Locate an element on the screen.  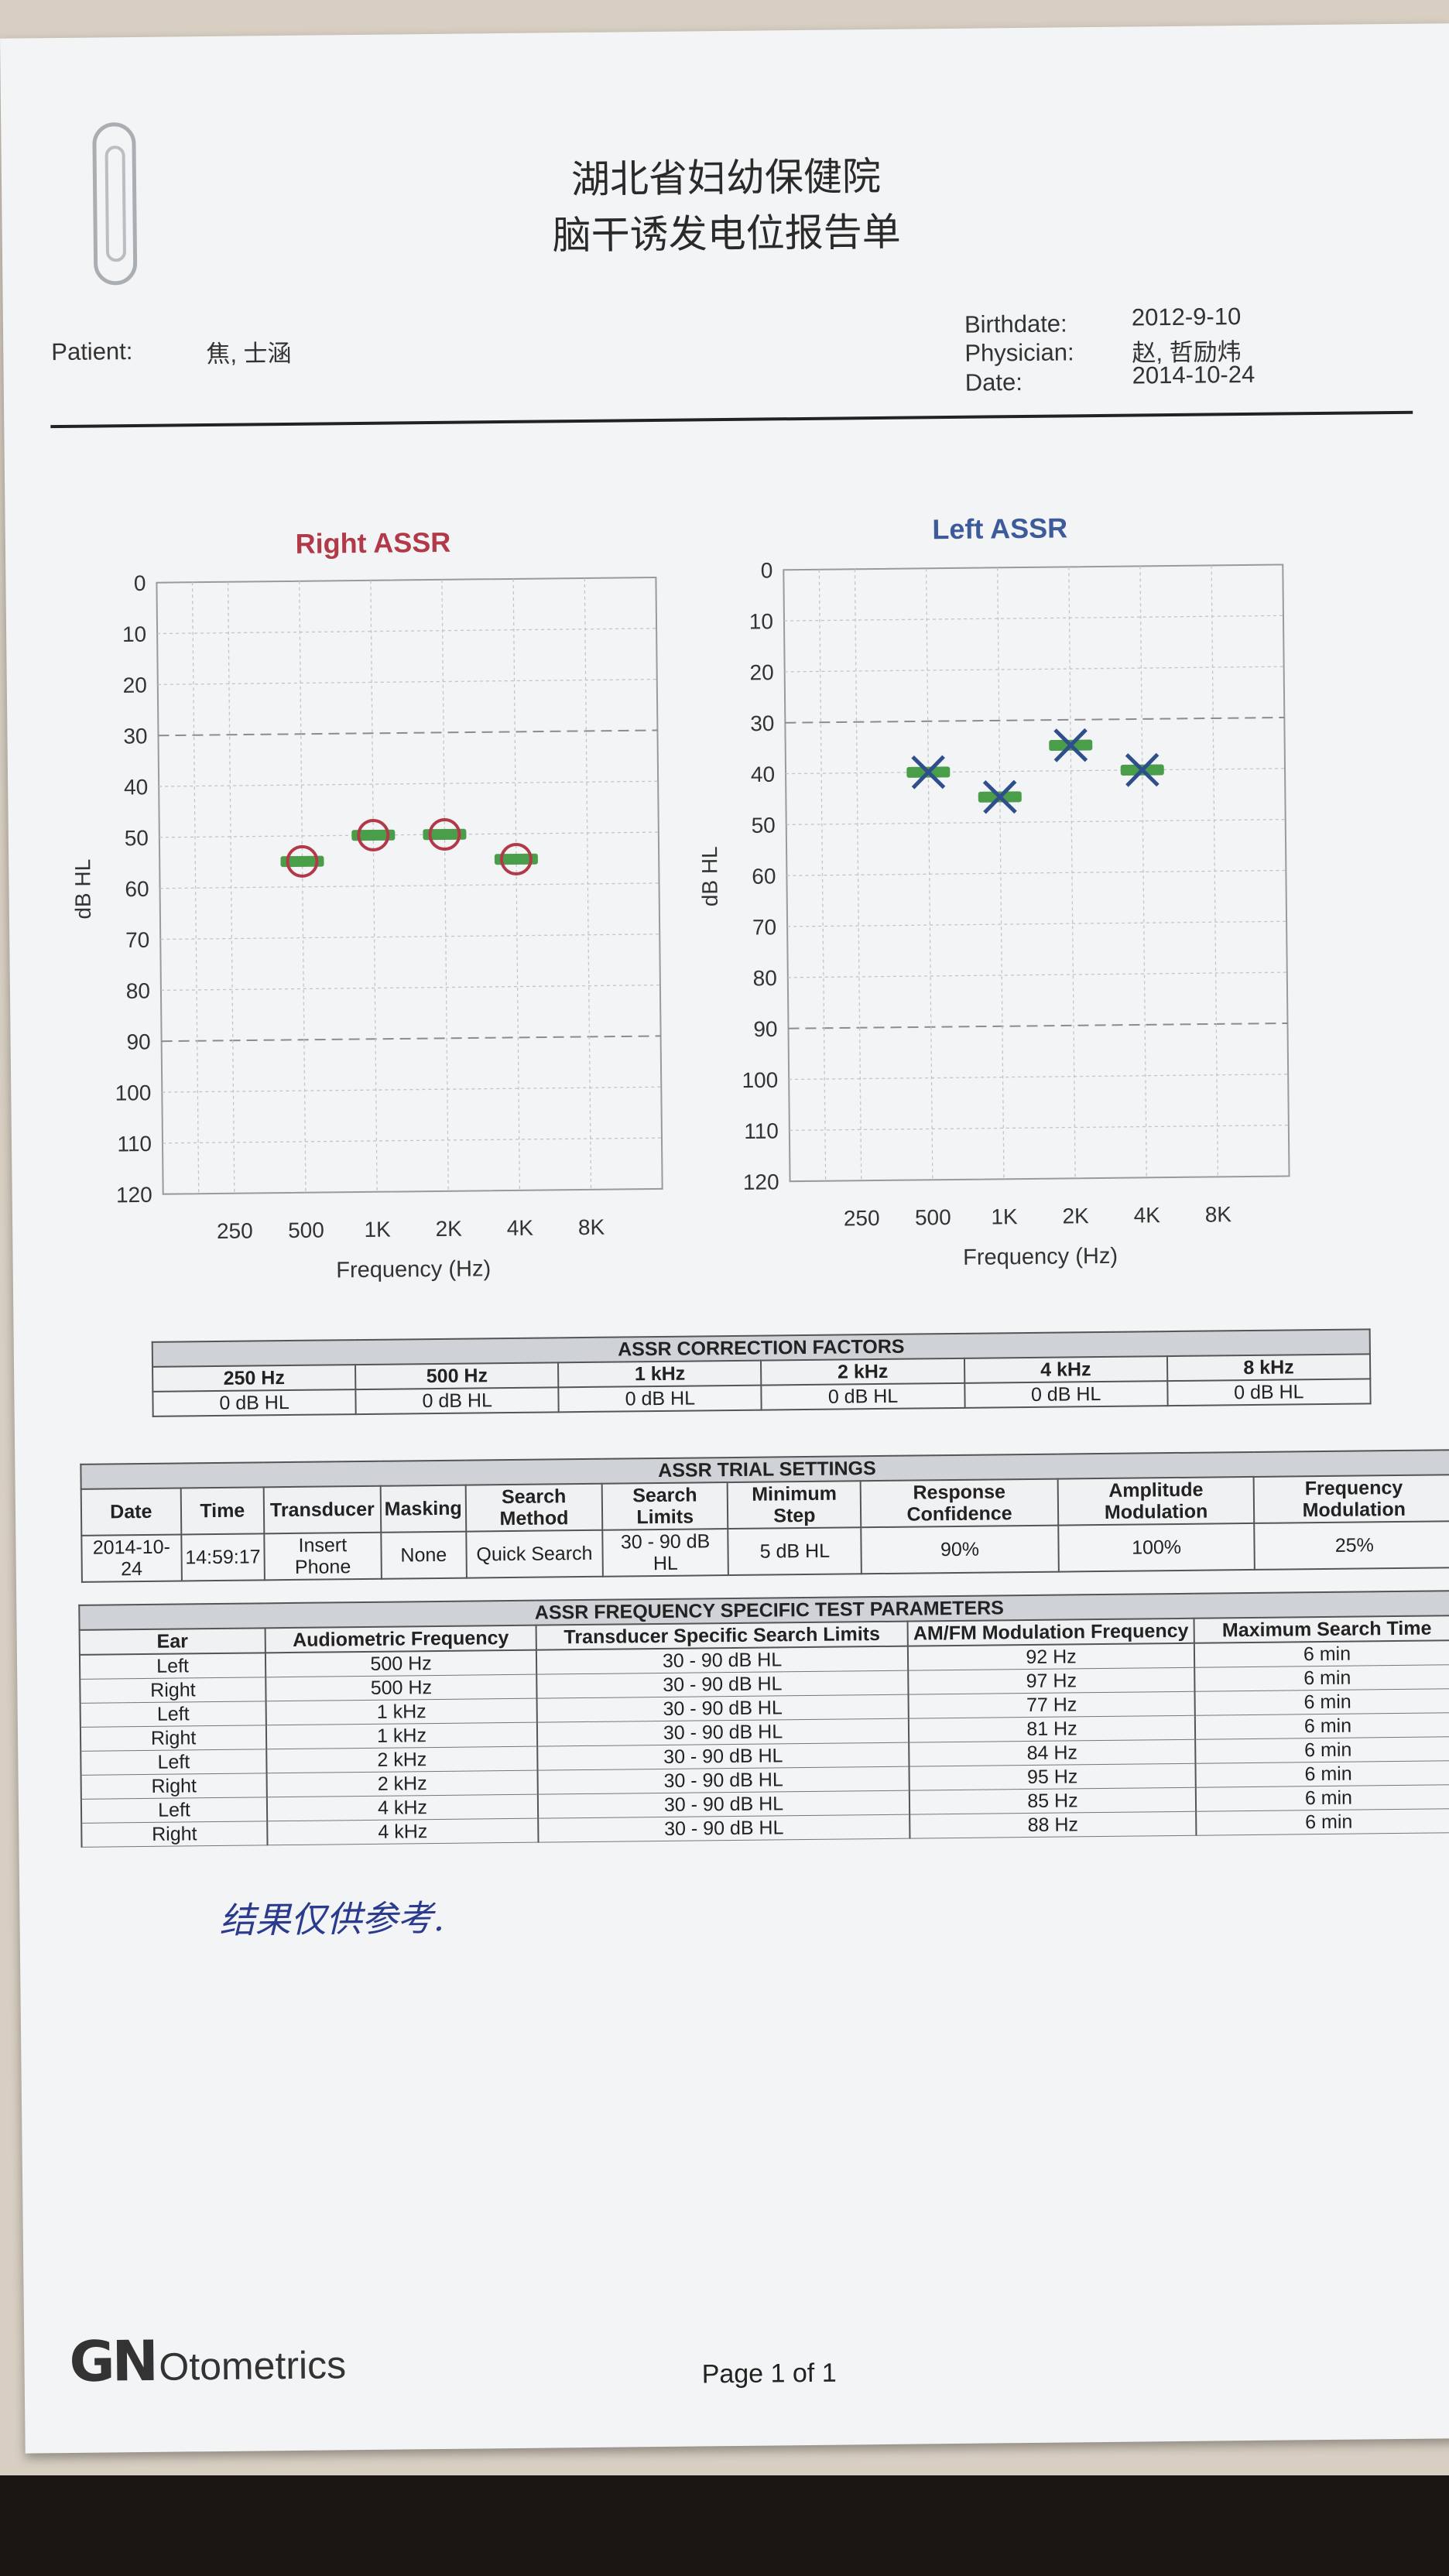
table-surface is located at coordinates (724, 2525).